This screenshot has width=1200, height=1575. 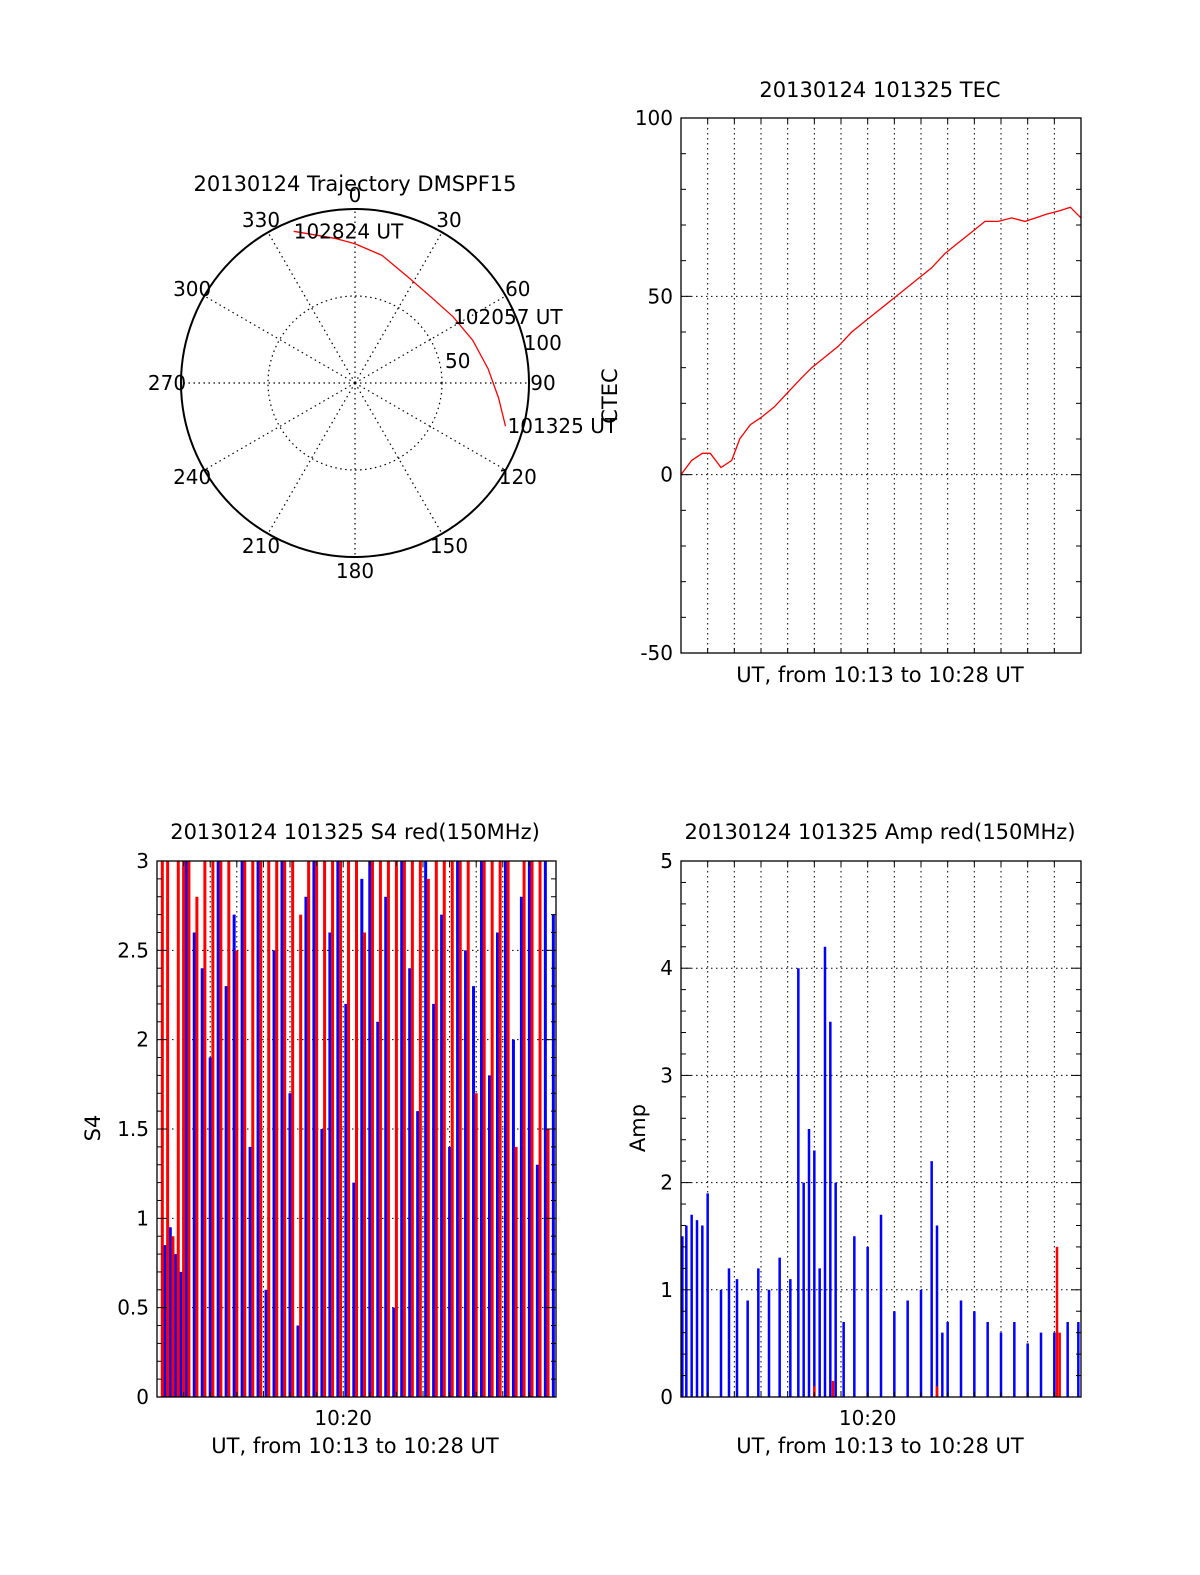 I want to click on polar-angle-tick-label: 150, so click(x=449, y=546).